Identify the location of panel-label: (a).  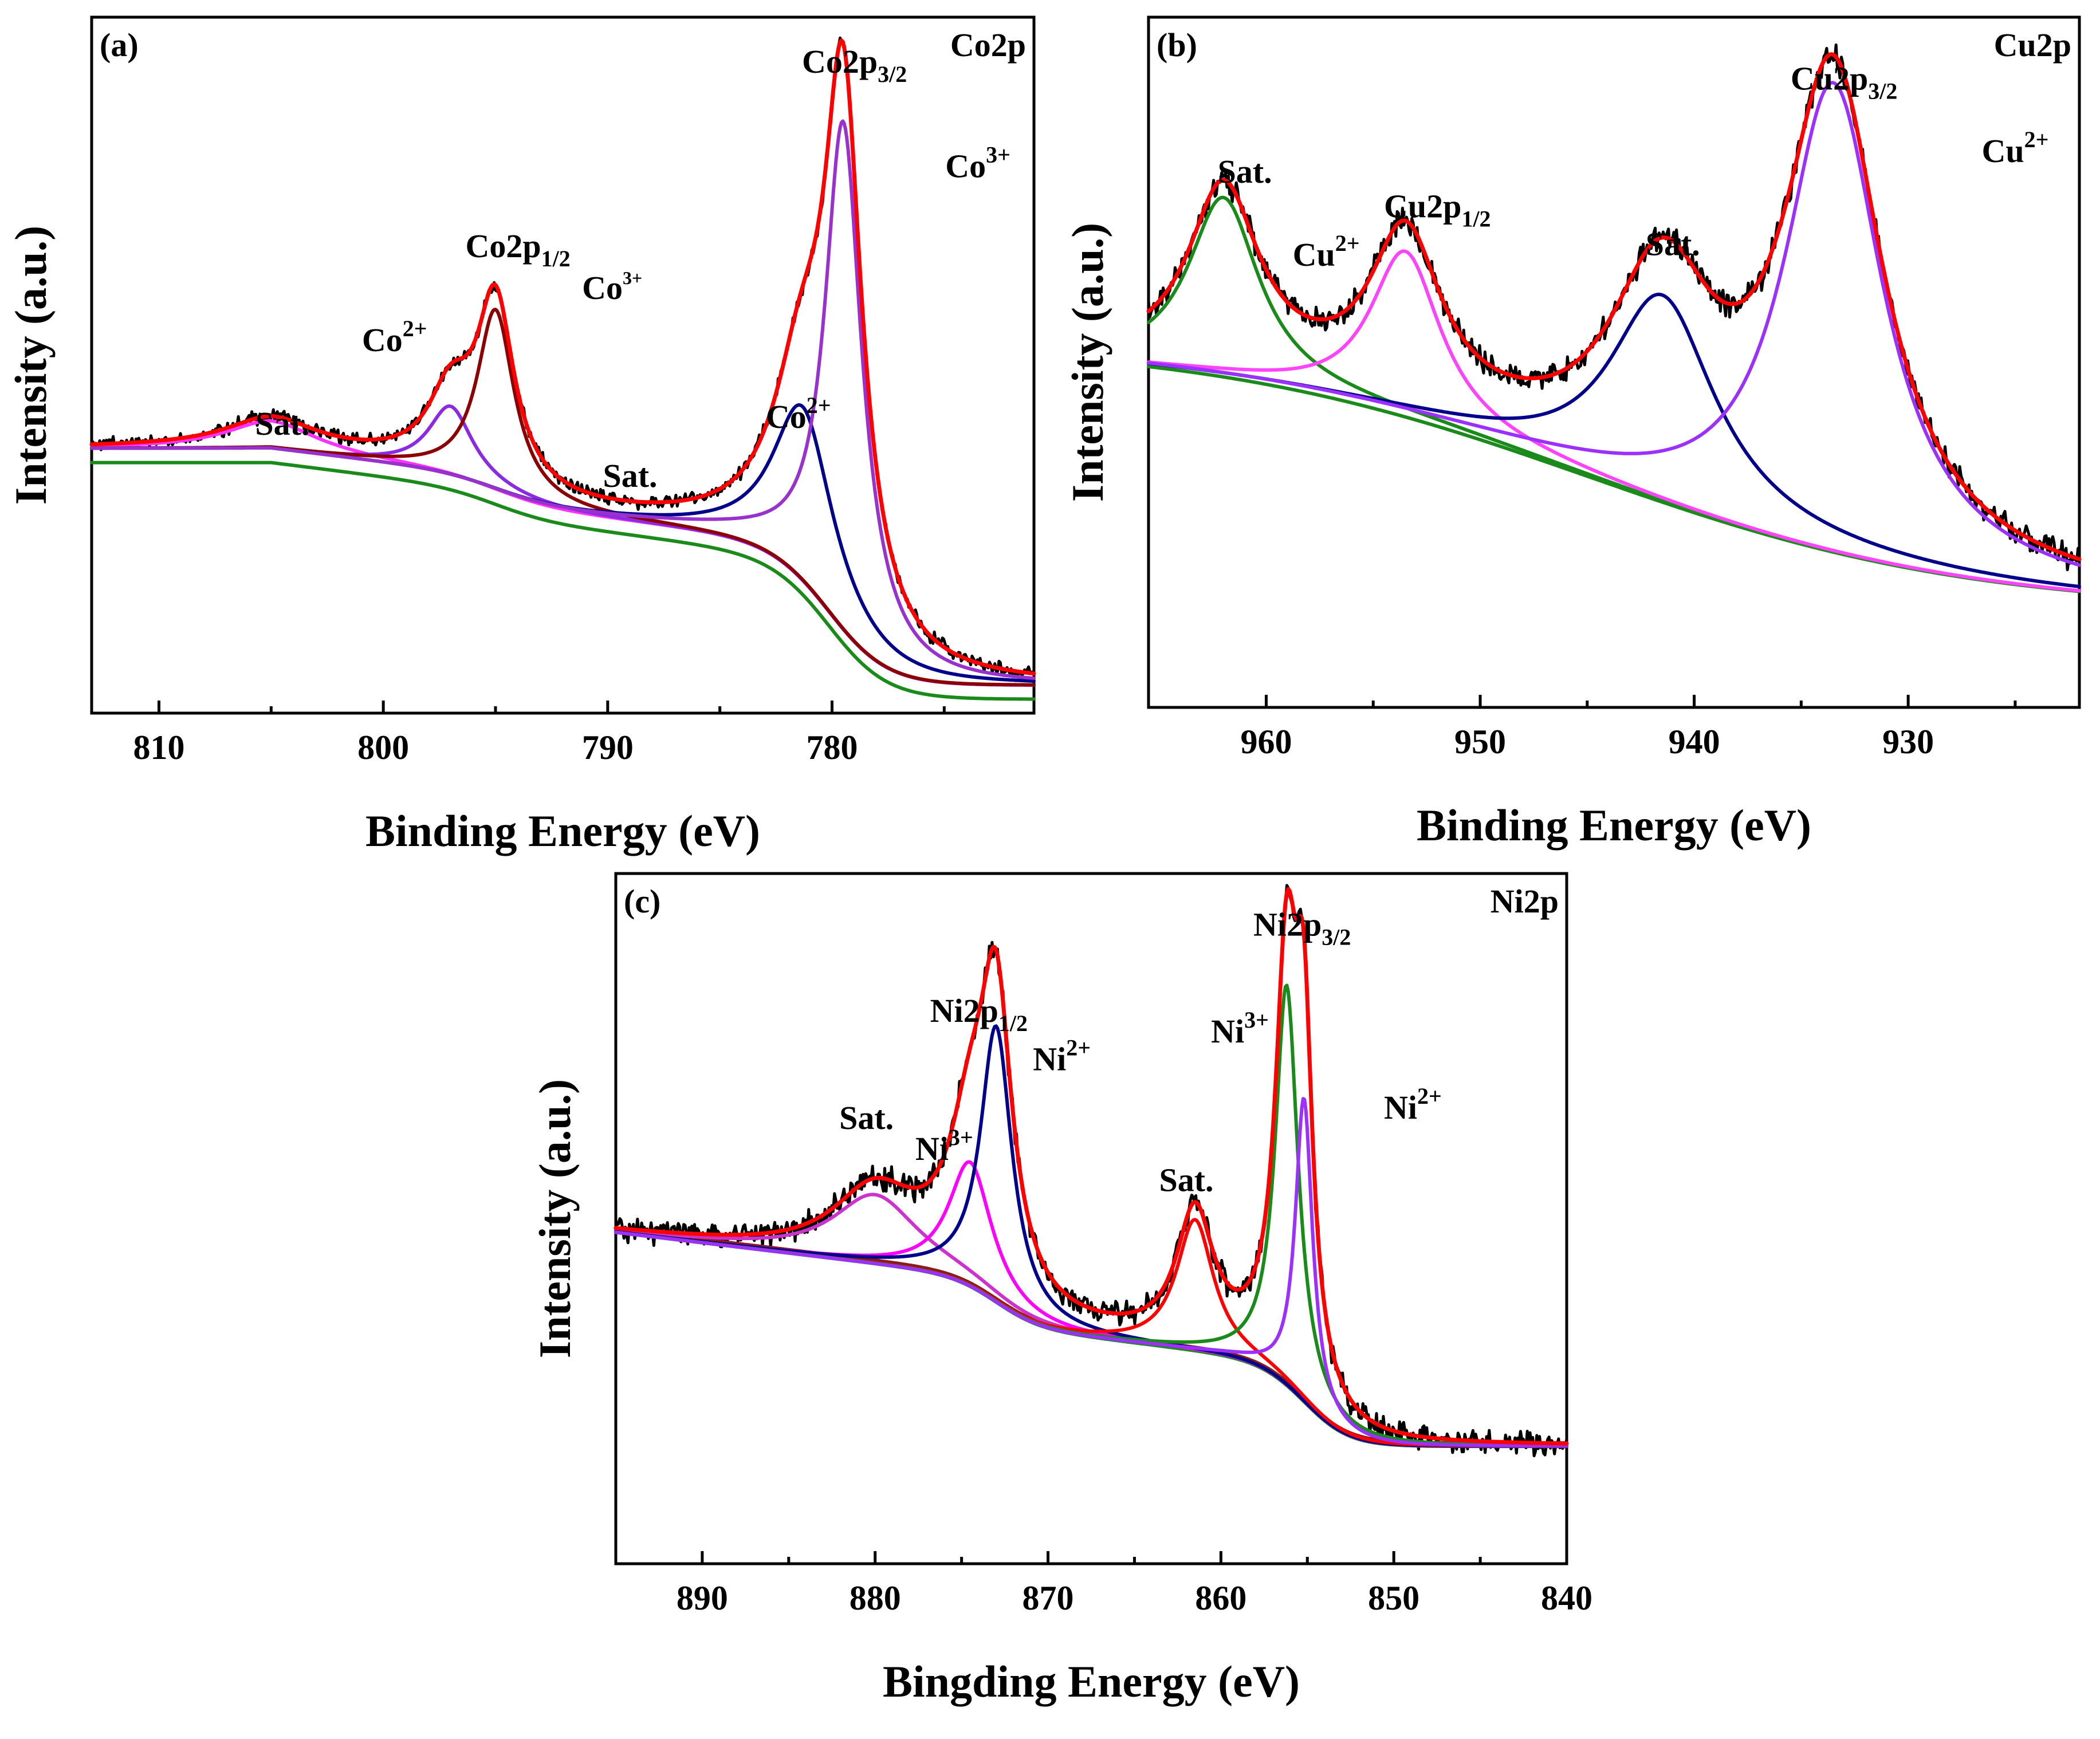
(119, 45).